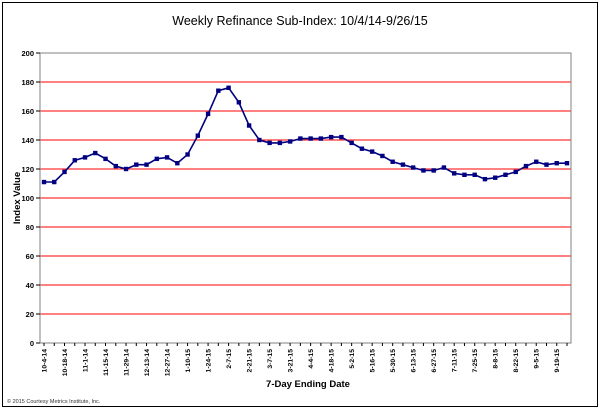 The width and height of the screenshot is (602, 411). I want to click on x-axis-title: 7-Day Ending Date, so click(308, 384).